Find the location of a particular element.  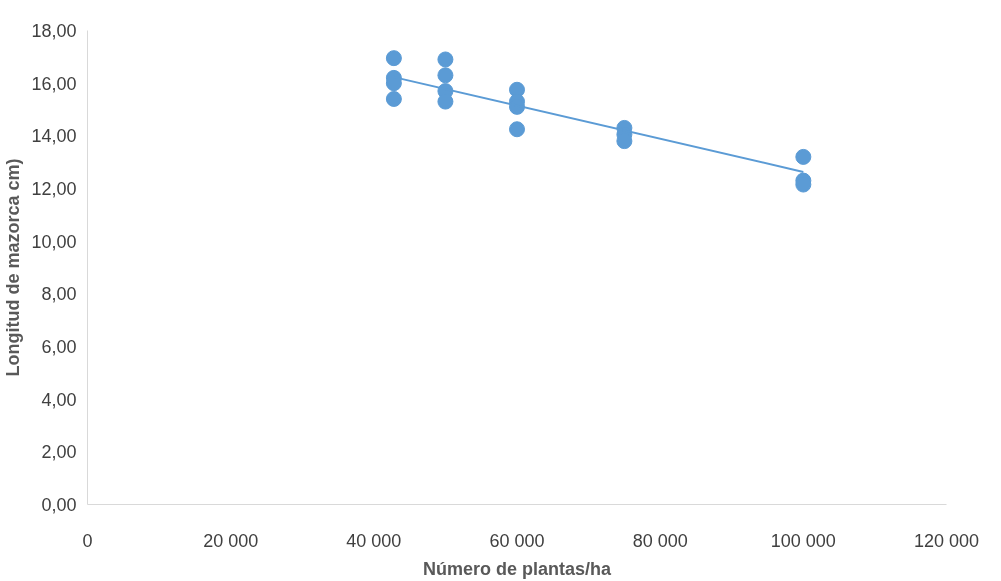

x-tick-label: 60 000 is located at coordinates (517, 540).